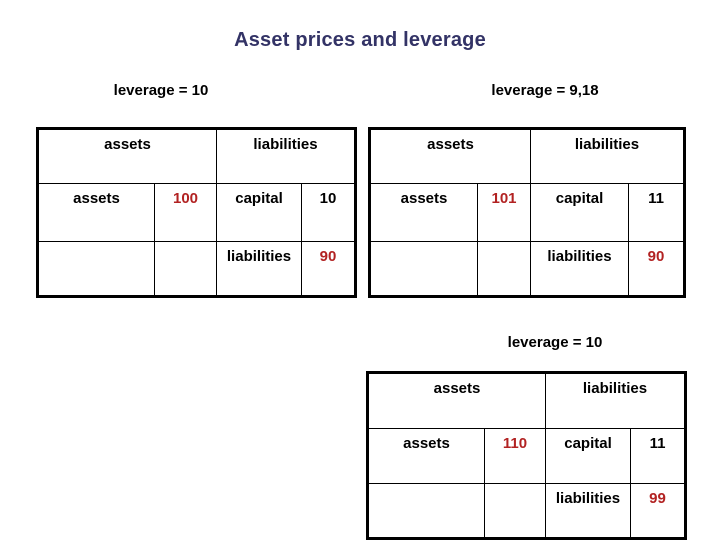  I want to click on cell-capital-value: 10, so click(328, 212).